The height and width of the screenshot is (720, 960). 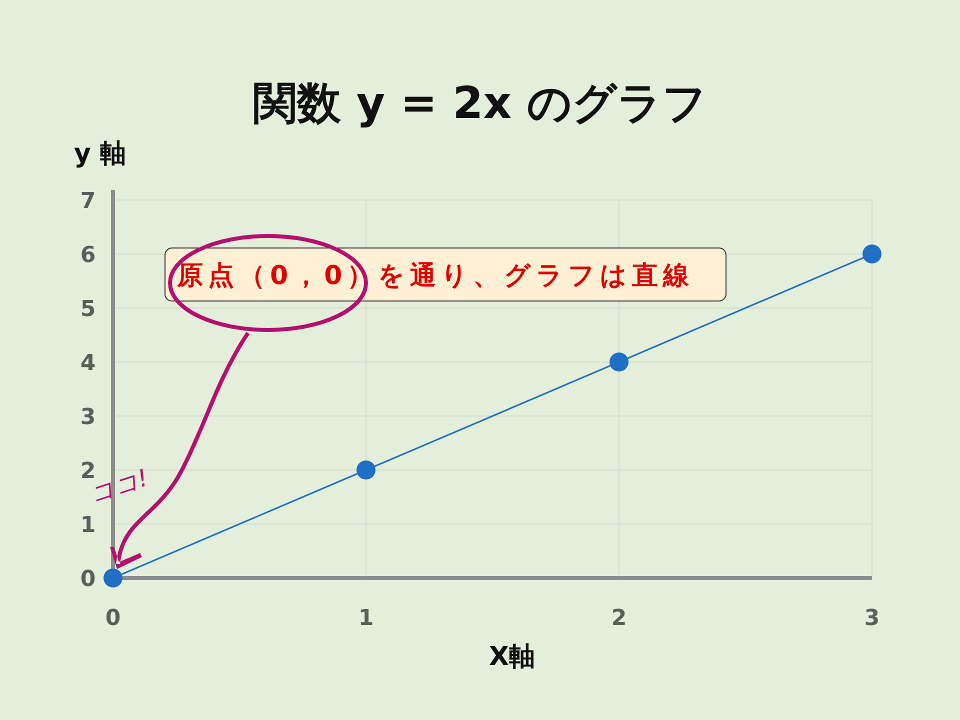 I want to click on y-tick-label: 6, so click(x=88, y=255).